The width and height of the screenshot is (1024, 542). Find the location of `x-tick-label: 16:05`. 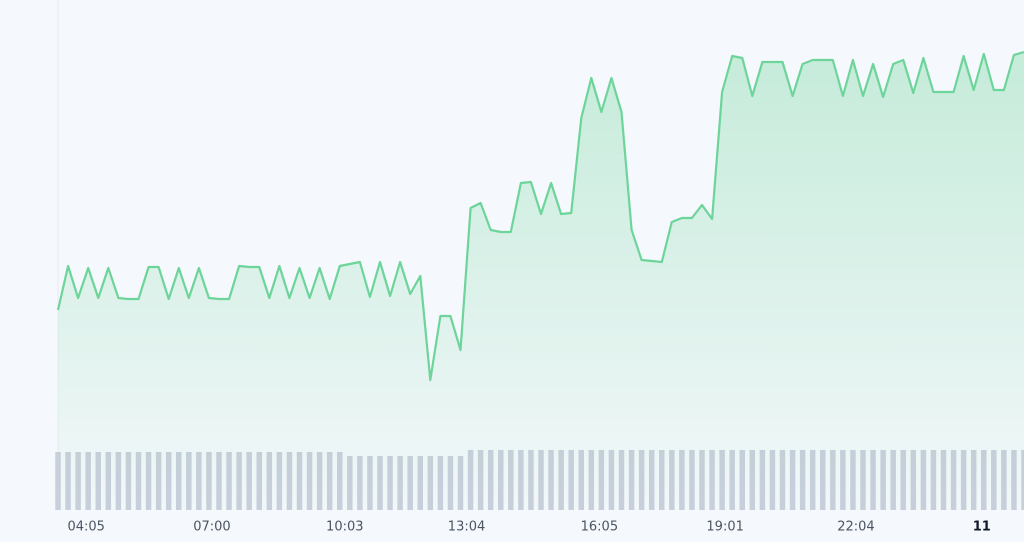

x-tick-label: 16:05 is located at coordinates (599, 527).